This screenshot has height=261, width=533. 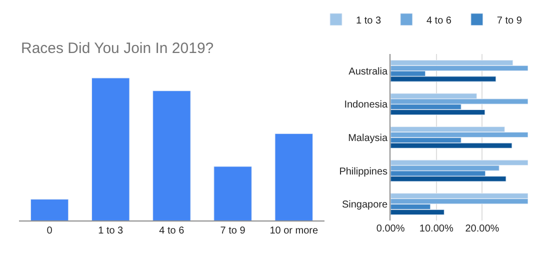 I want to click on legend-label: 4 to 6, so click(x=439, y=20).